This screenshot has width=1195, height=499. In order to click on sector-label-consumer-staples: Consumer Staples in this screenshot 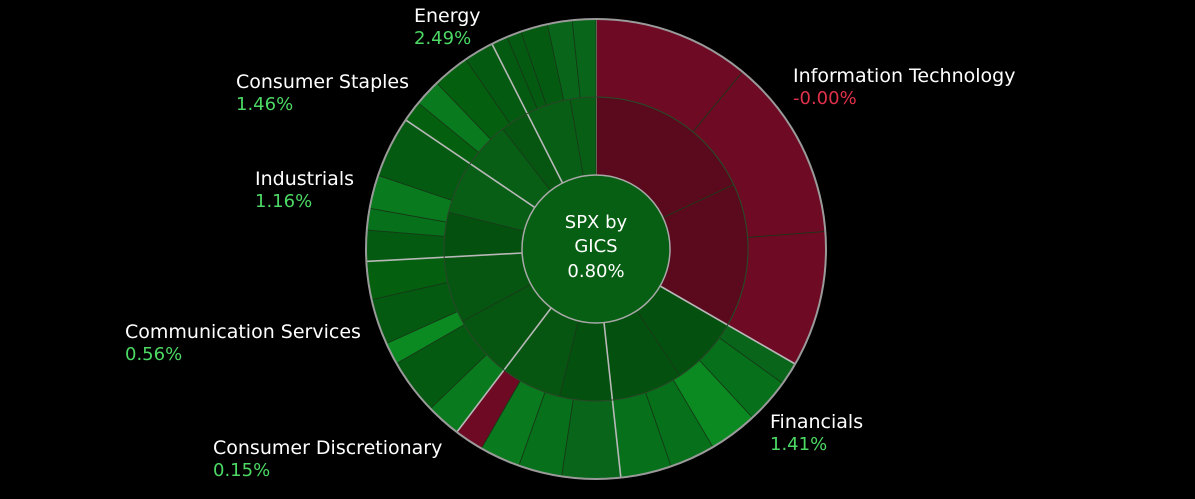, I will do `click(322, 82)`.